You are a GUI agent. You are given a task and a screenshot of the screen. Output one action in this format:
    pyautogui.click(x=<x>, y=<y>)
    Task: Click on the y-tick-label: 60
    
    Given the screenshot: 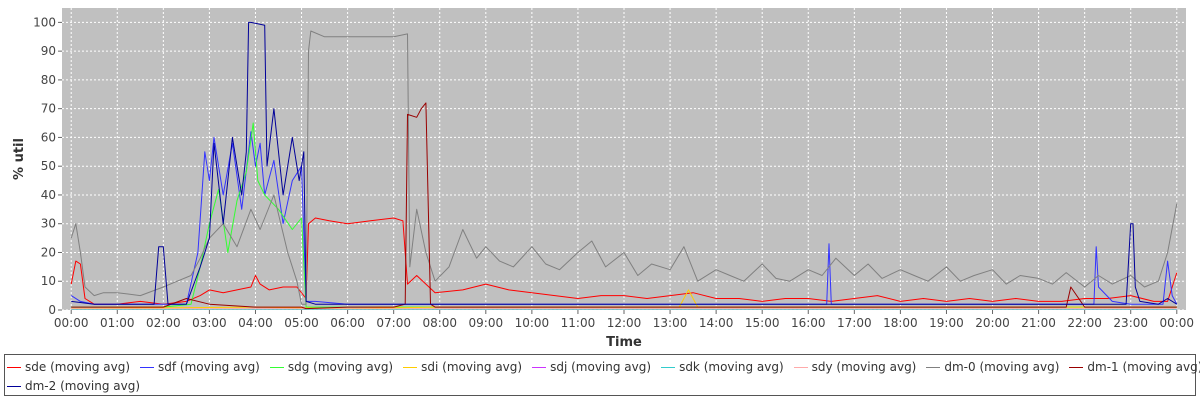 What is the action you would take?
    pyautogui.click(x=48, y=137)
    